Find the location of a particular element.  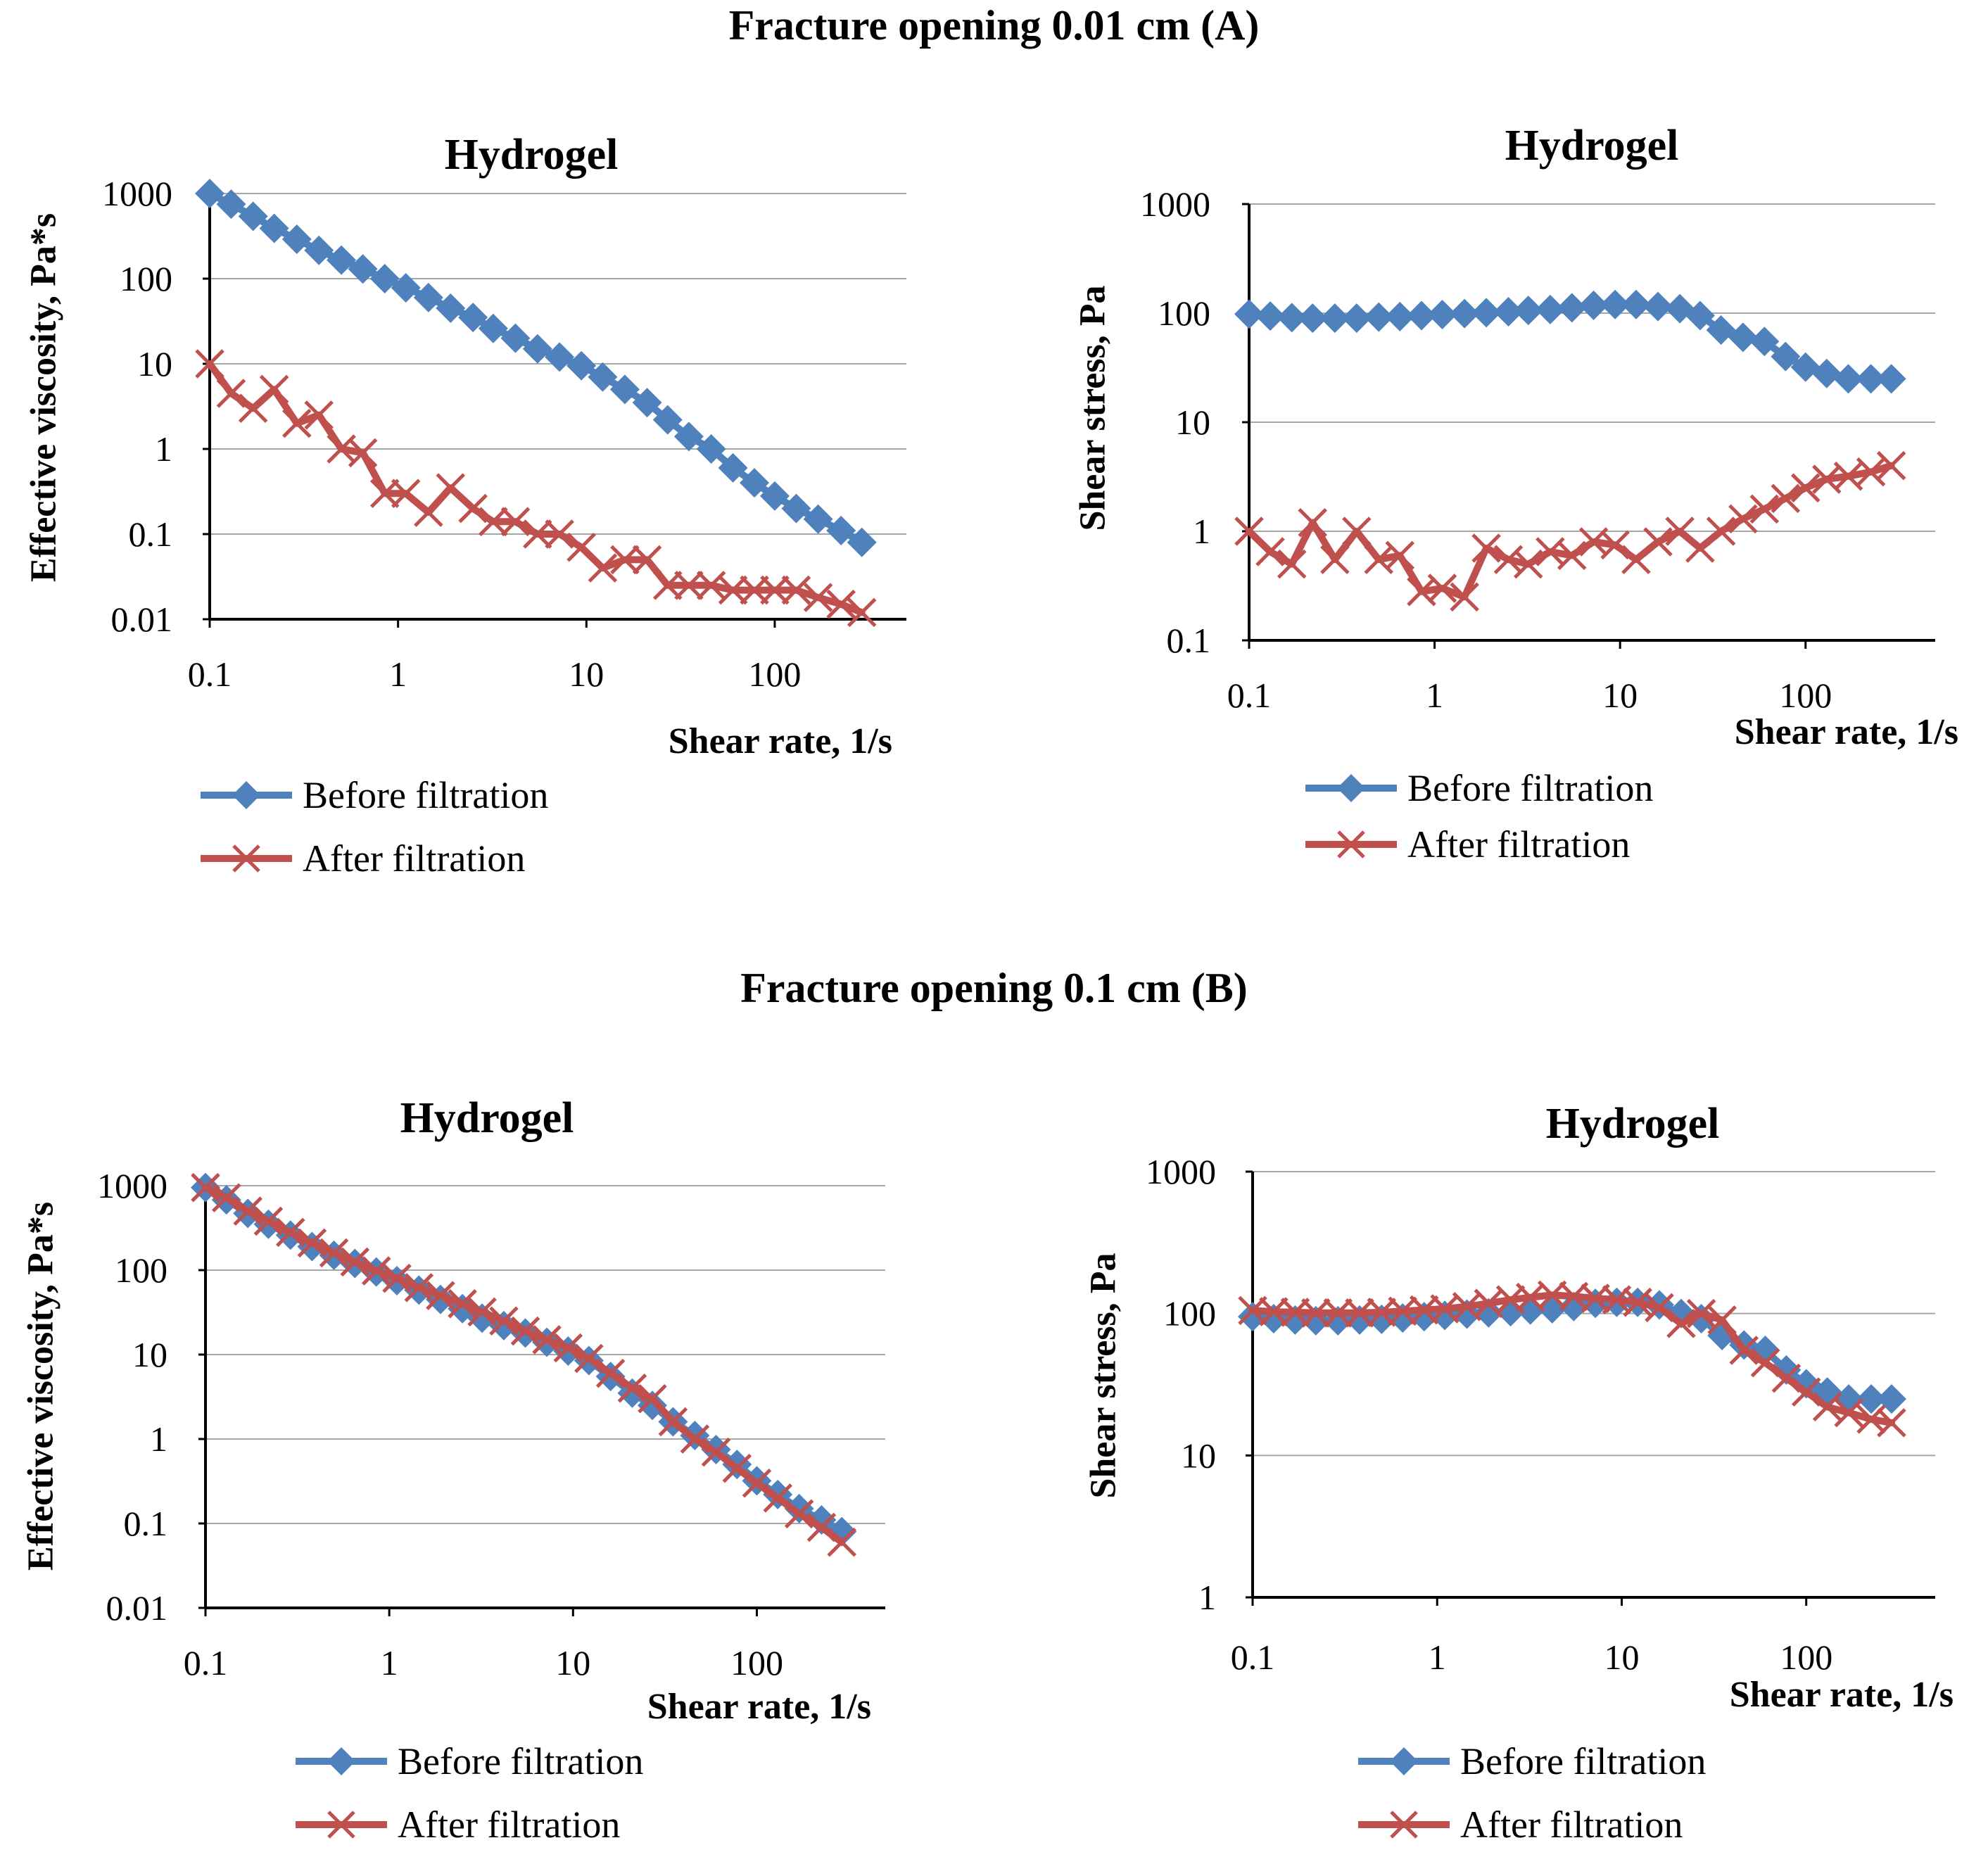

section-title-a: Fracture opening 0.01 cm (A) is located at coordinates (994, 25).